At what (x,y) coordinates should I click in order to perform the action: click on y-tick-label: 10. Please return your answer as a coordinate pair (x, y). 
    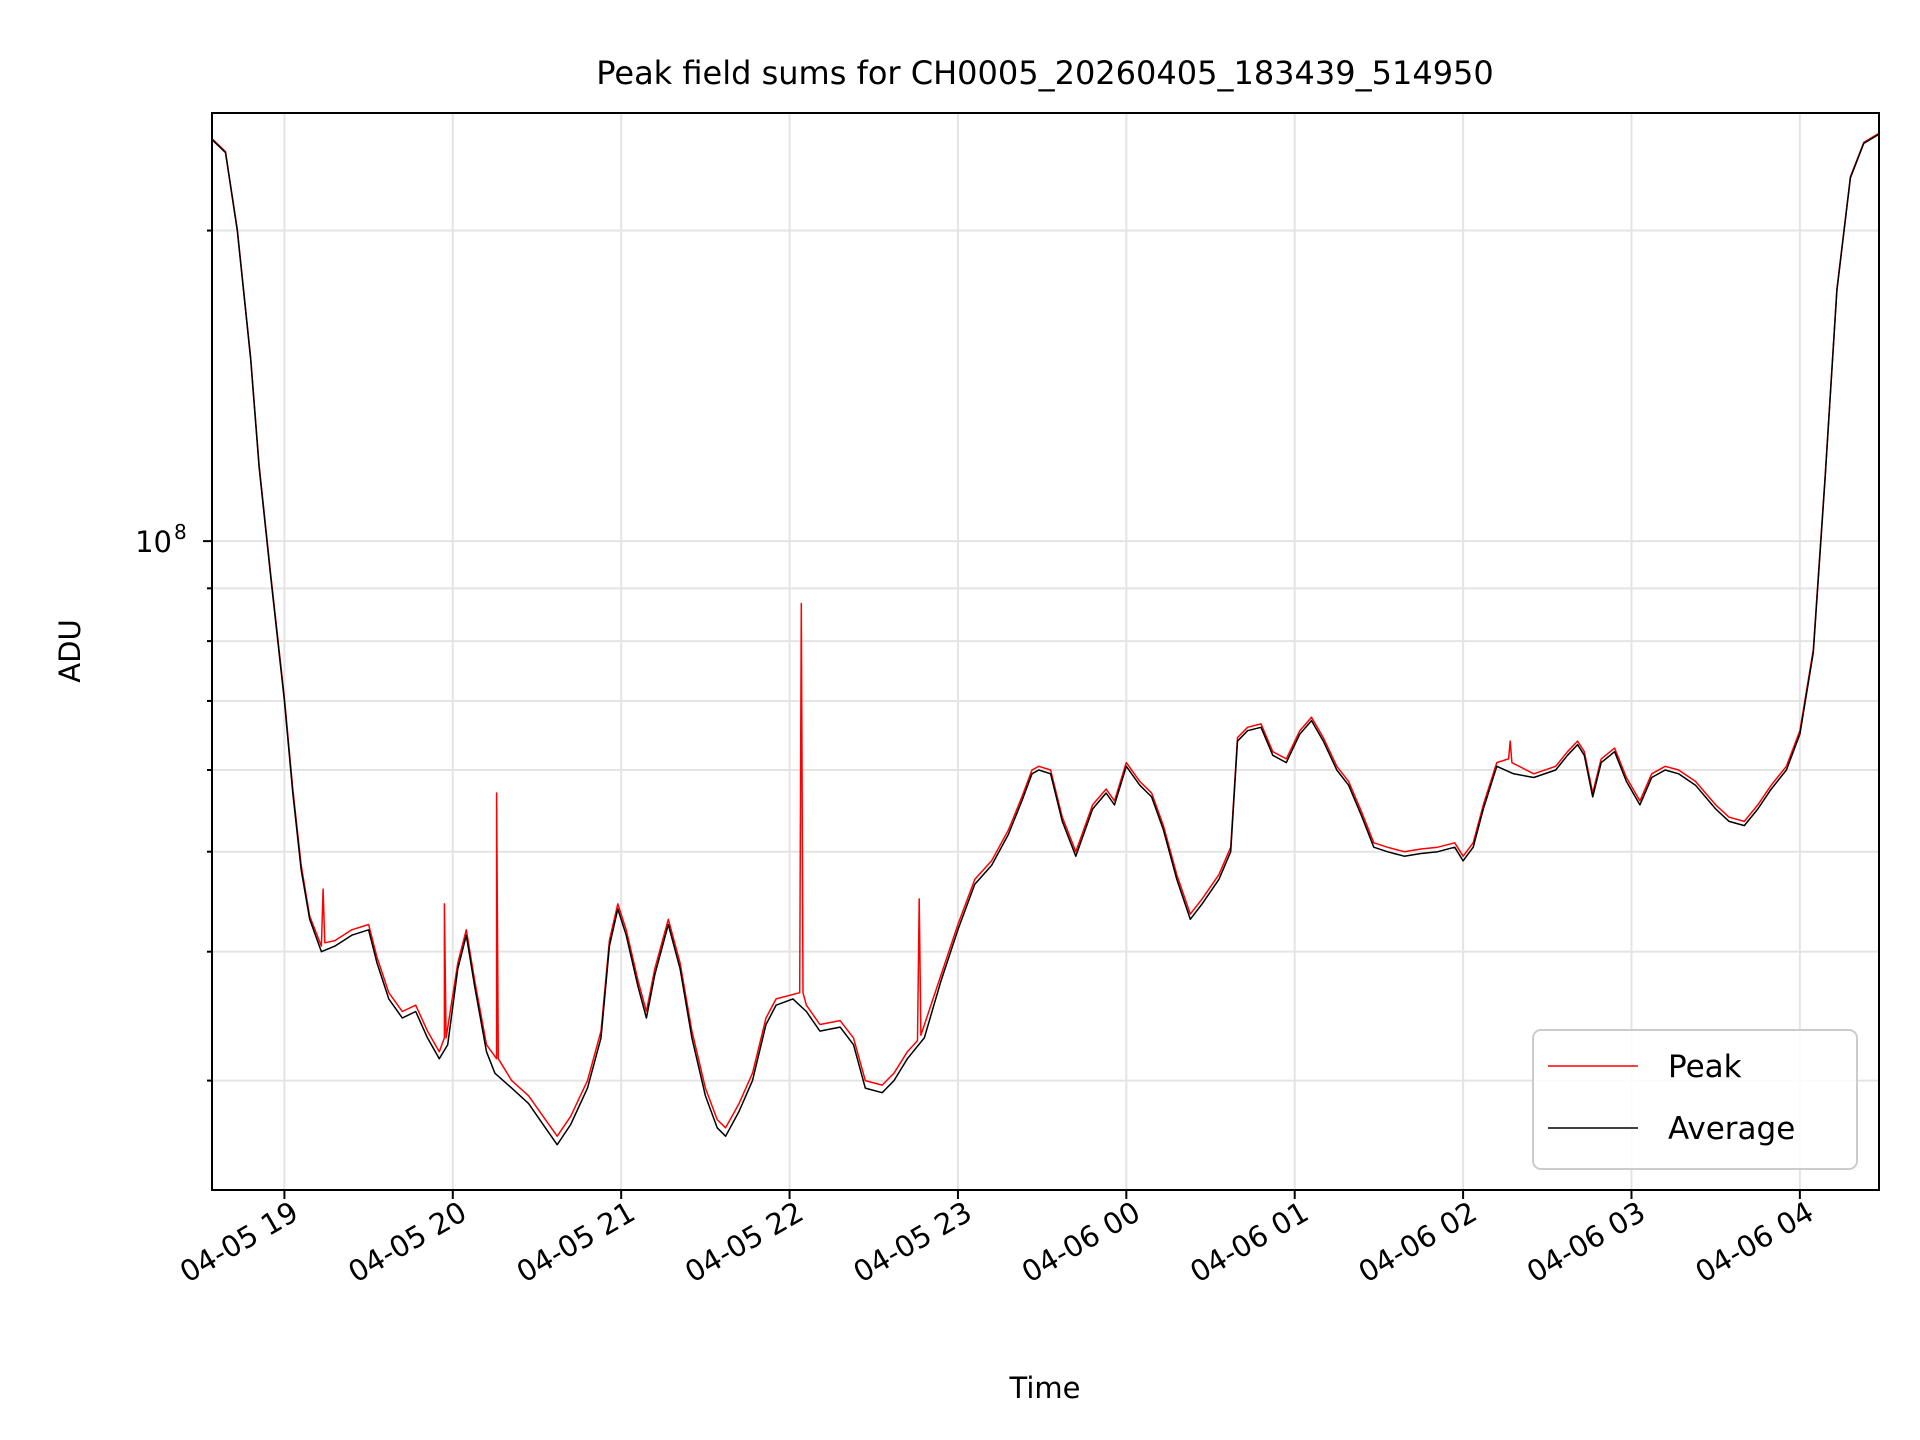
    Looking at the image, I should click on (153, 542).